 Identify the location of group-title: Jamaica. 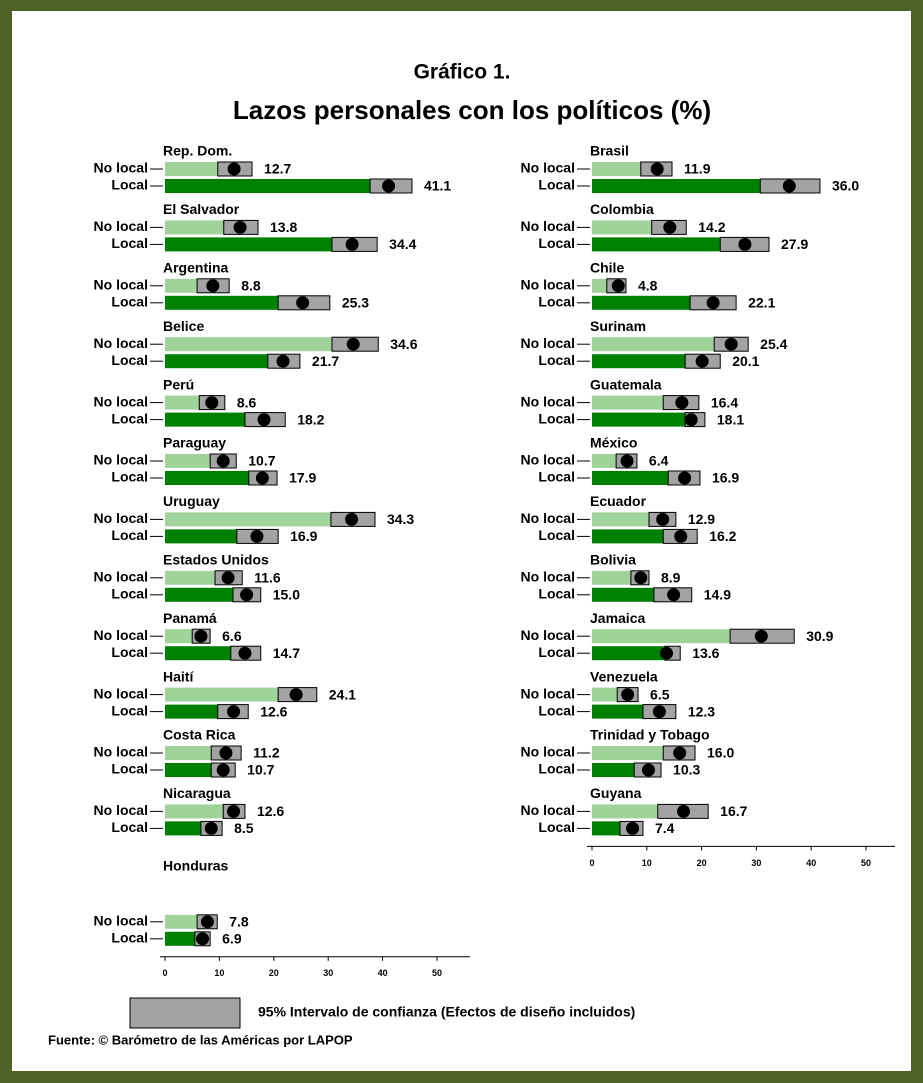
(617, 618).